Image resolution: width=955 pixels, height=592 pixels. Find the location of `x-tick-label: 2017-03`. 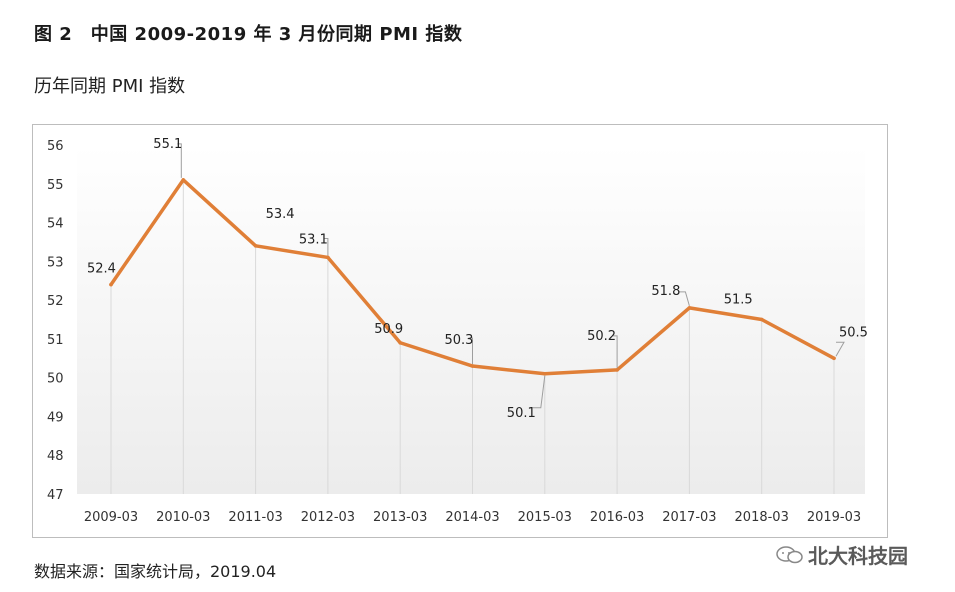

x-tick-label: 2017-03 is located at coordinates (689, 517).